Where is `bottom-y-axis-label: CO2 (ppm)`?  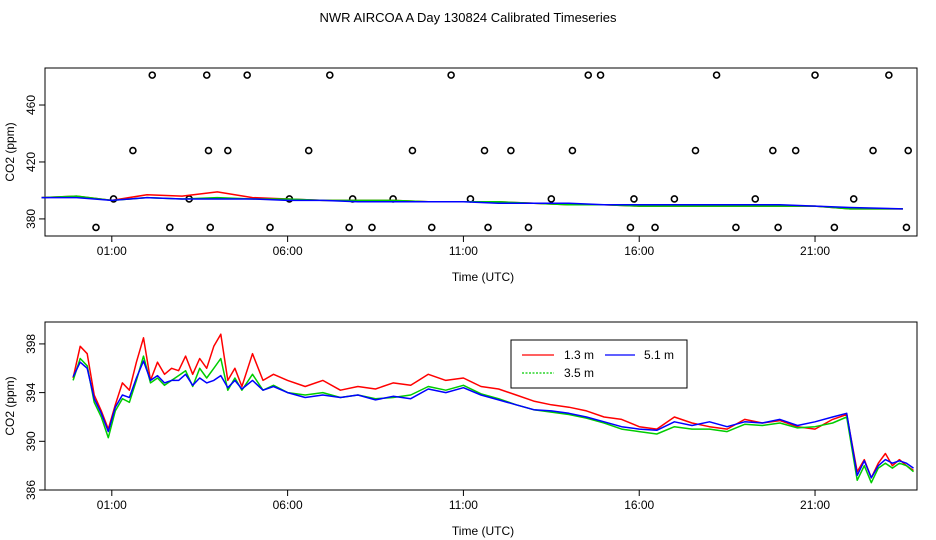 bottom-y-axis-label: CO2 (ppm) is located at coordinates (10, 405).